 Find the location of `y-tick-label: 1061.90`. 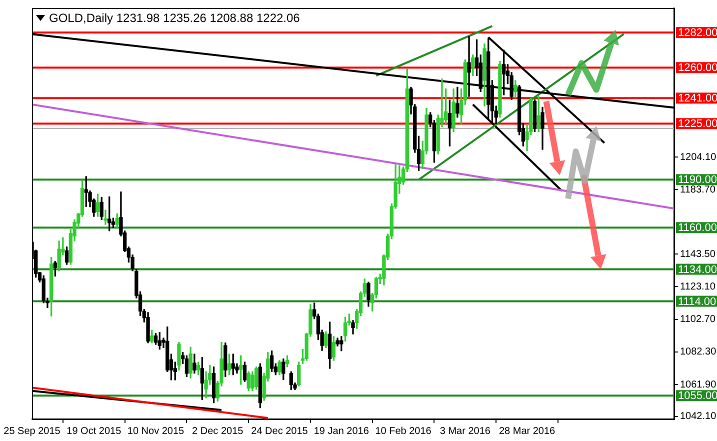

y-tick-label: 1061.90 is located at coordinates (698, 384).